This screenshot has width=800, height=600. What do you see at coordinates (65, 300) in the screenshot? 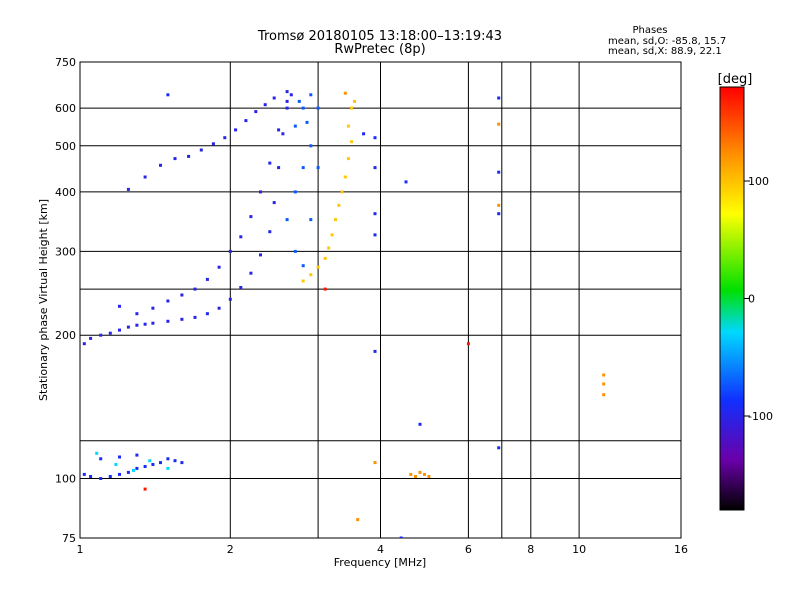
I see `y-axis-ticks: 75 100 200 300 400 500 600 750` at bounding box center [65, 300].